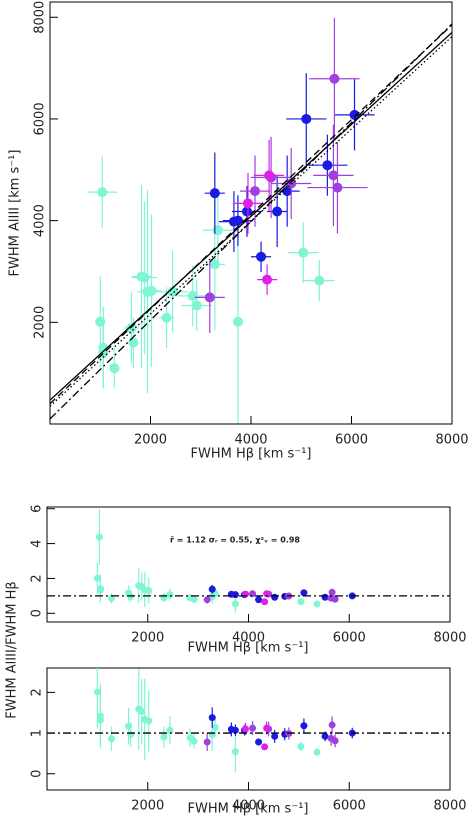 The image size is (474, 819). Describe the element at coordinates (37, 578) in the screenshot. I see `y-tick-label: 2` at that location.